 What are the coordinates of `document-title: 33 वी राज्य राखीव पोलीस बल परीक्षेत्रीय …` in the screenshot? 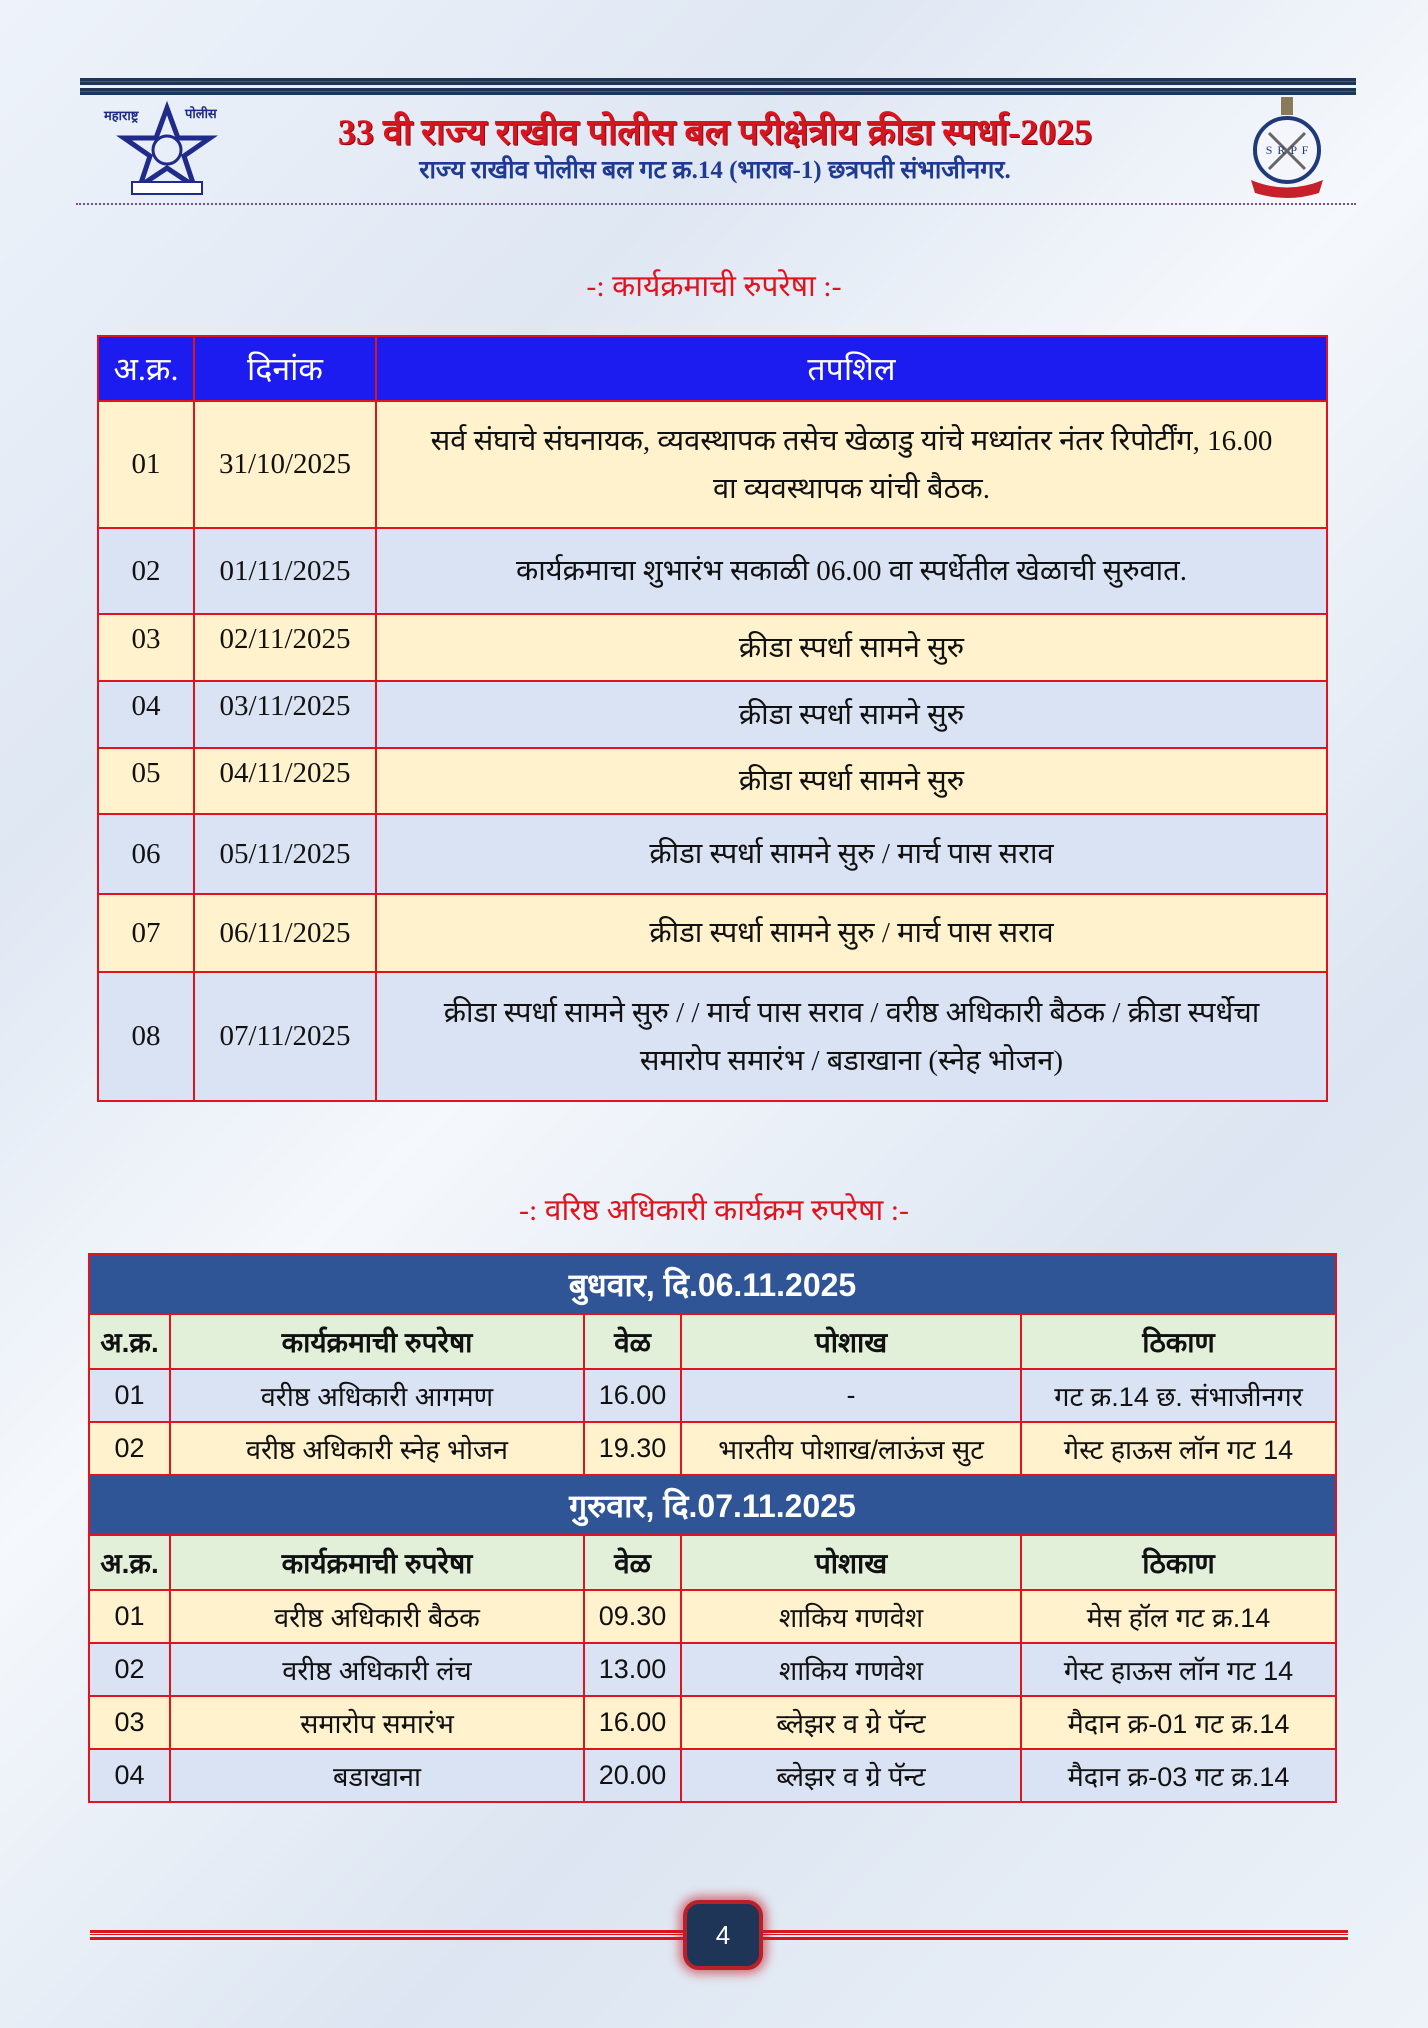 It's located at (715, 132).